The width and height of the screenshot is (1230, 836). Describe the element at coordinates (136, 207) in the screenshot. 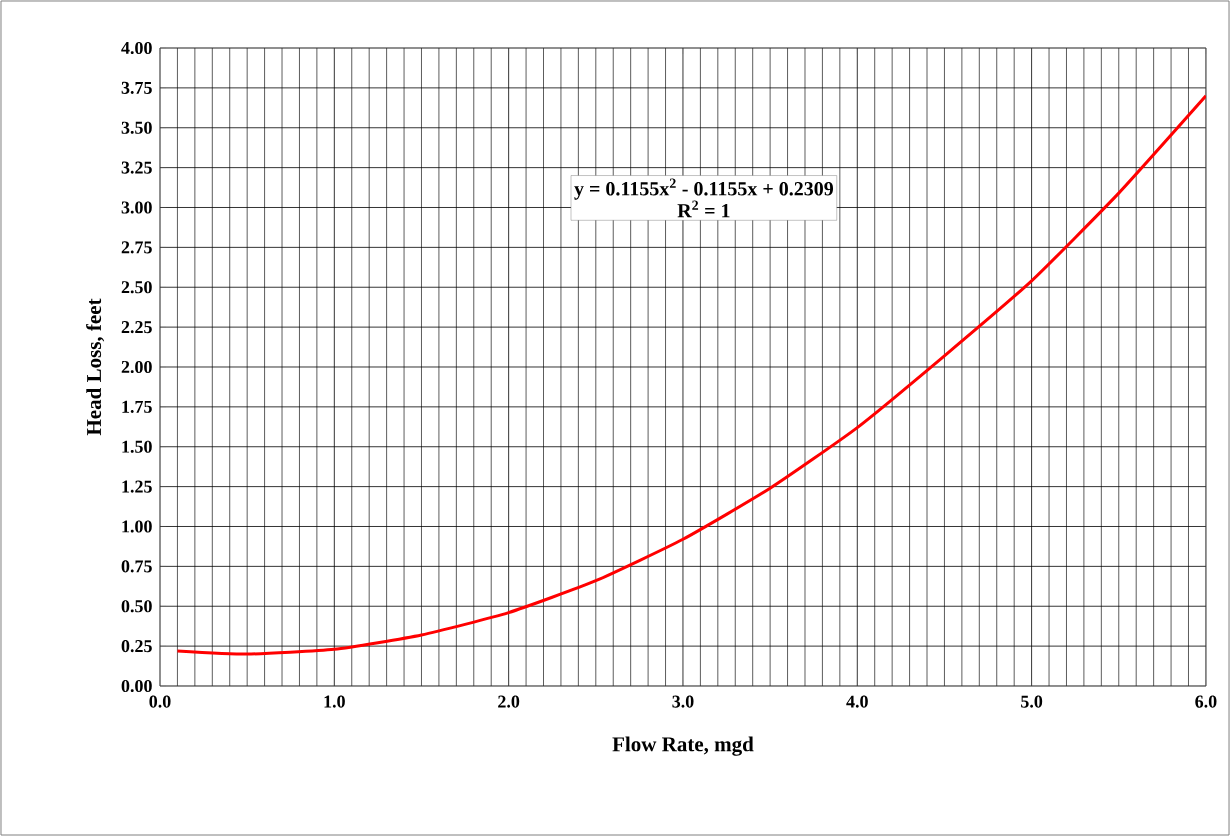

I see `y-tick-label: 3.00` at that location.